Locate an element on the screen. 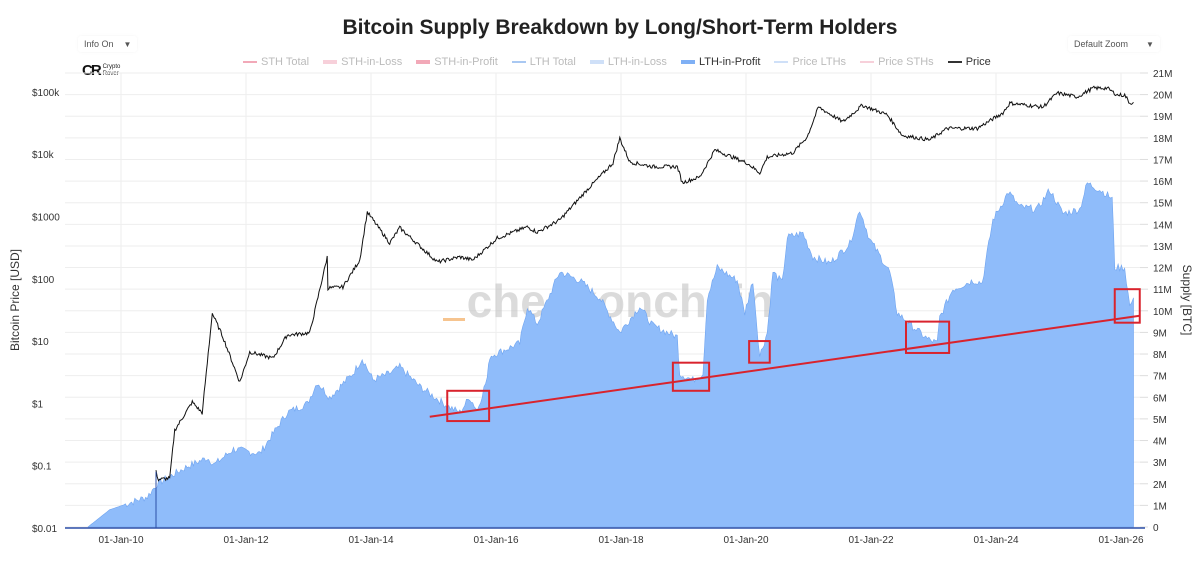  left-tick-label: $1 is located at coordinates (38, 404).